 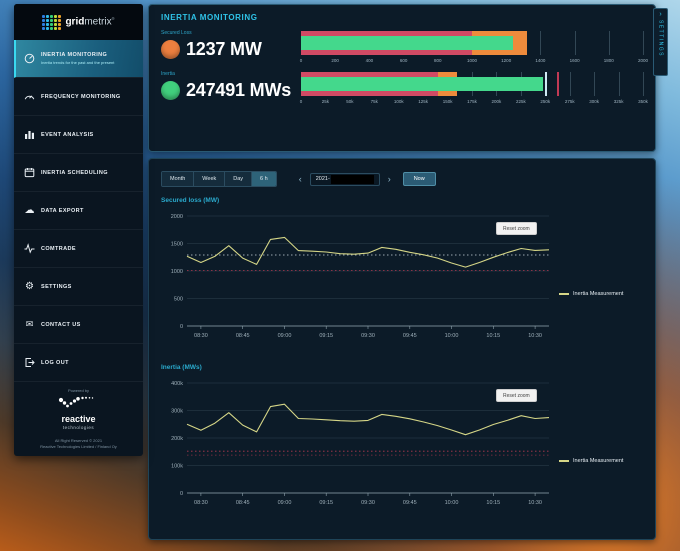 I want to click on chart-title-secured-loss: Secured loss (MW), so click(x=190, y=200).